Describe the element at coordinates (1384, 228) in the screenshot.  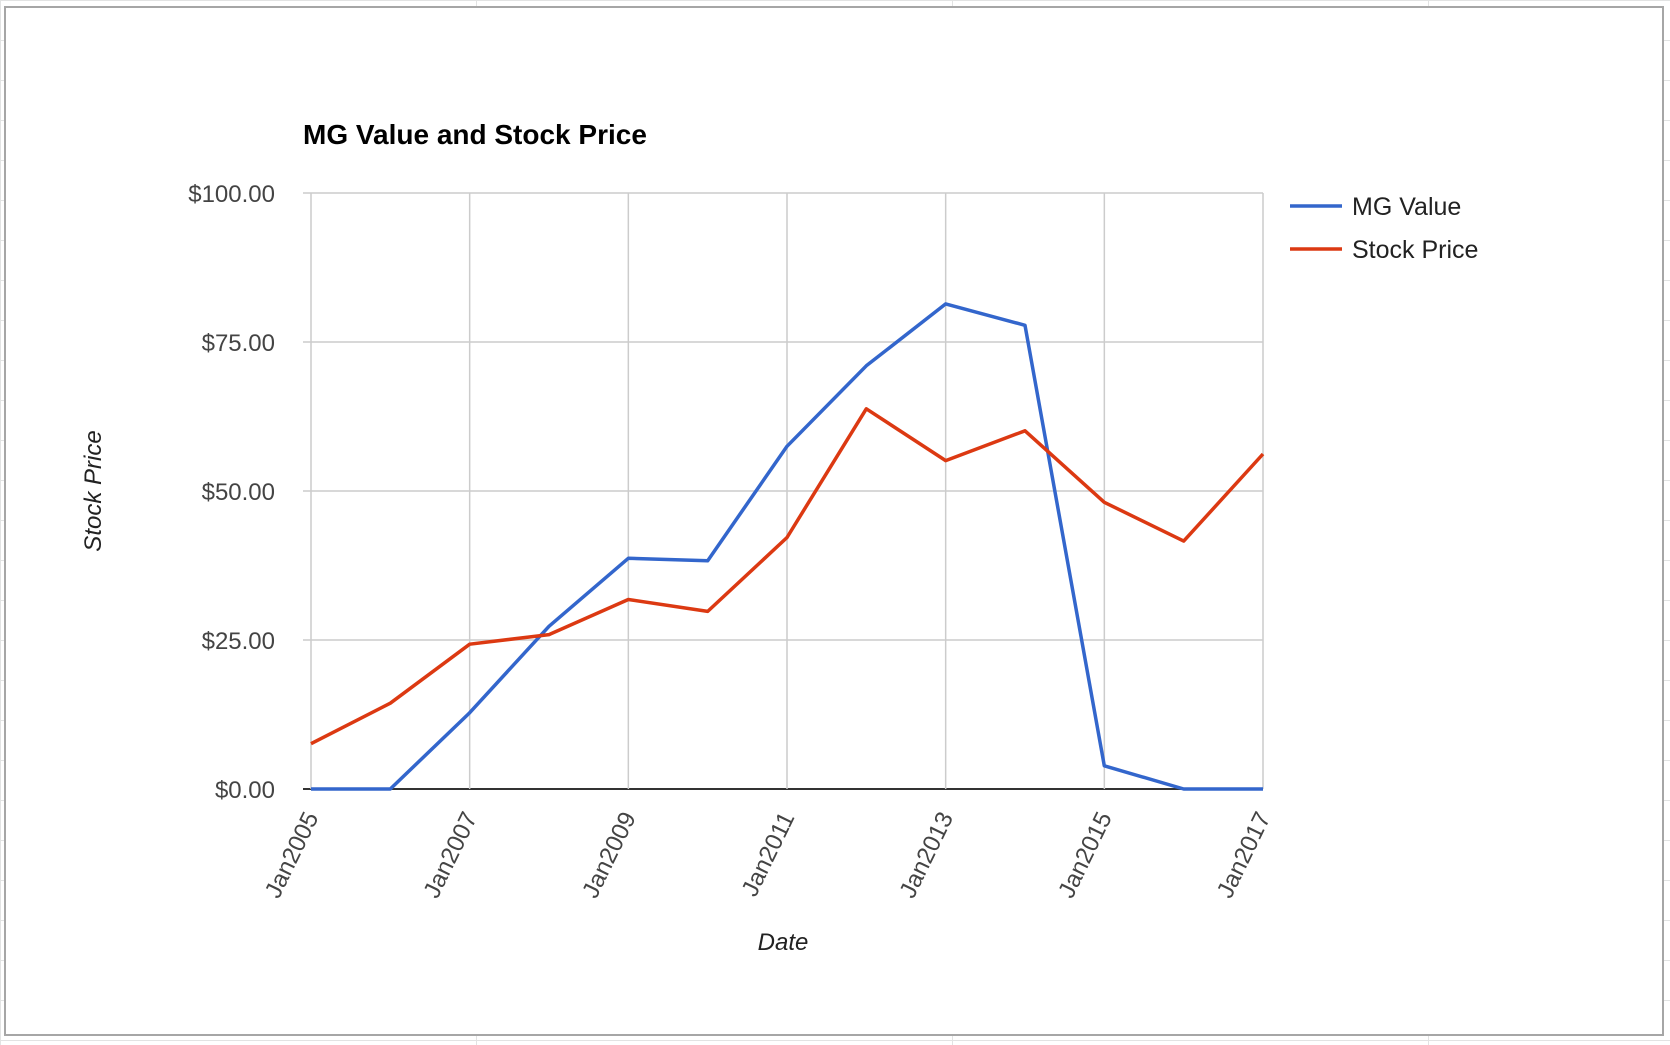
I see `legend: MG Value Stock Price` at that location.